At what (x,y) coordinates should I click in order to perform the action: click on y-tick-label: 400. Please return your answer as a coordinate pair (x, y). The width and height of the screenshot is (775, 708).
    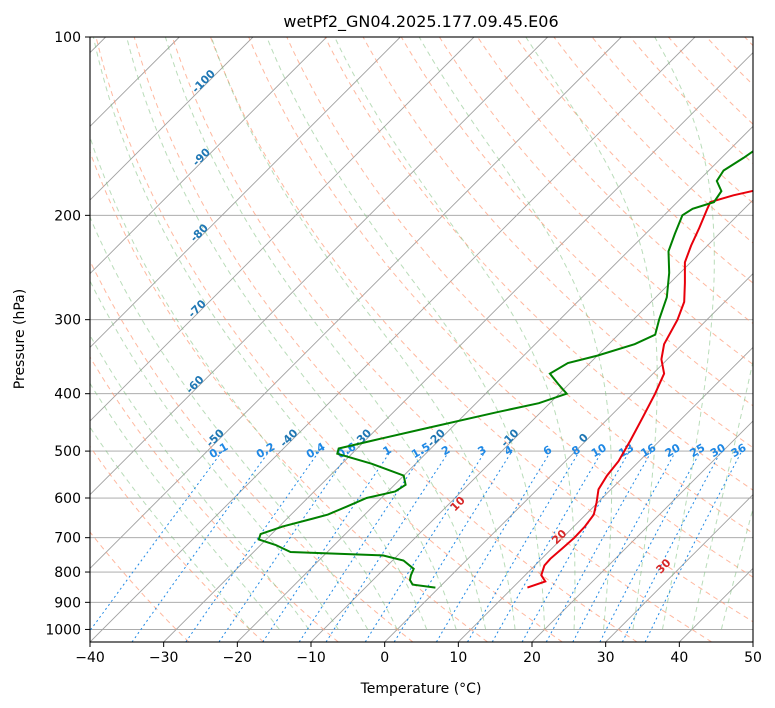
    Looking at the image, I should click on (67, 395).